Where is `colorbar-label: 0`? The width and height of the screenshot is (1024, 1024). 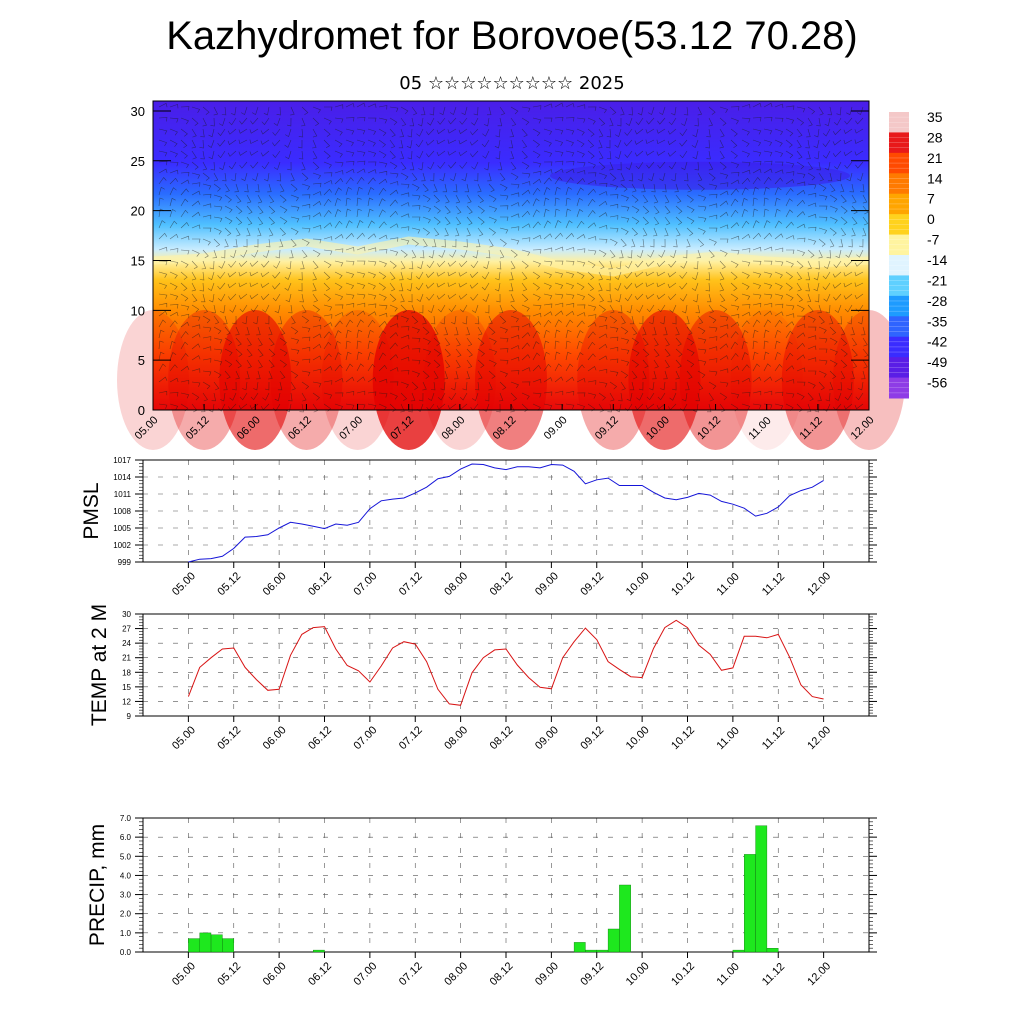
colorbar-label: 0 is located at coordinates (931, 219).